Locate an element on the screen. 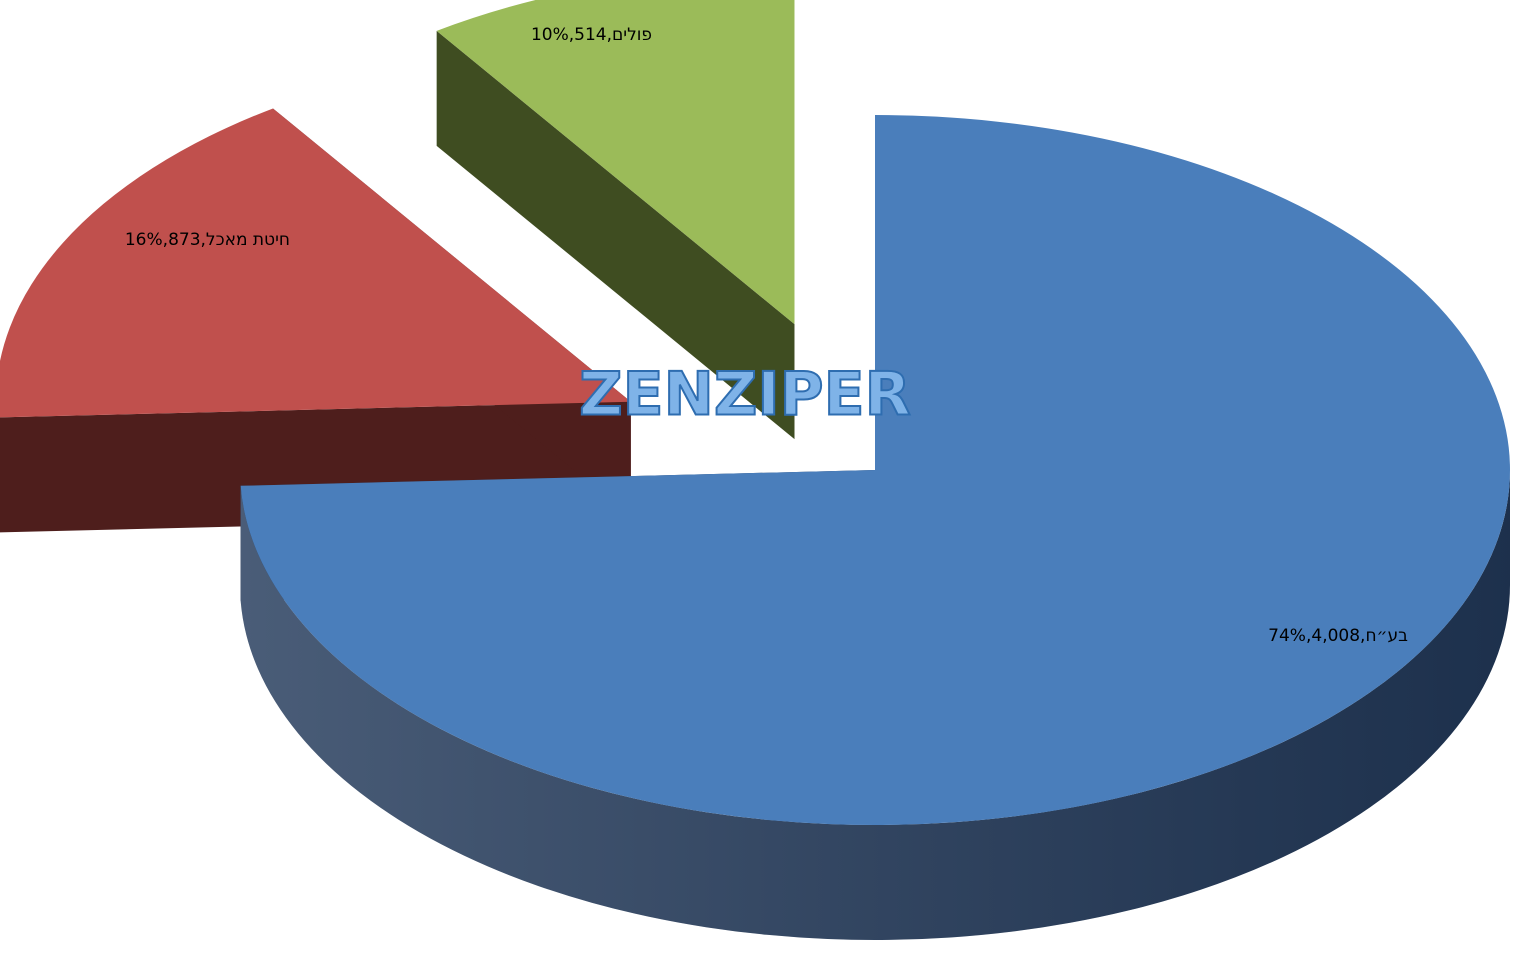 The image size is (1524, 970). label-percent: 10% is located at coordinates (550, 35).